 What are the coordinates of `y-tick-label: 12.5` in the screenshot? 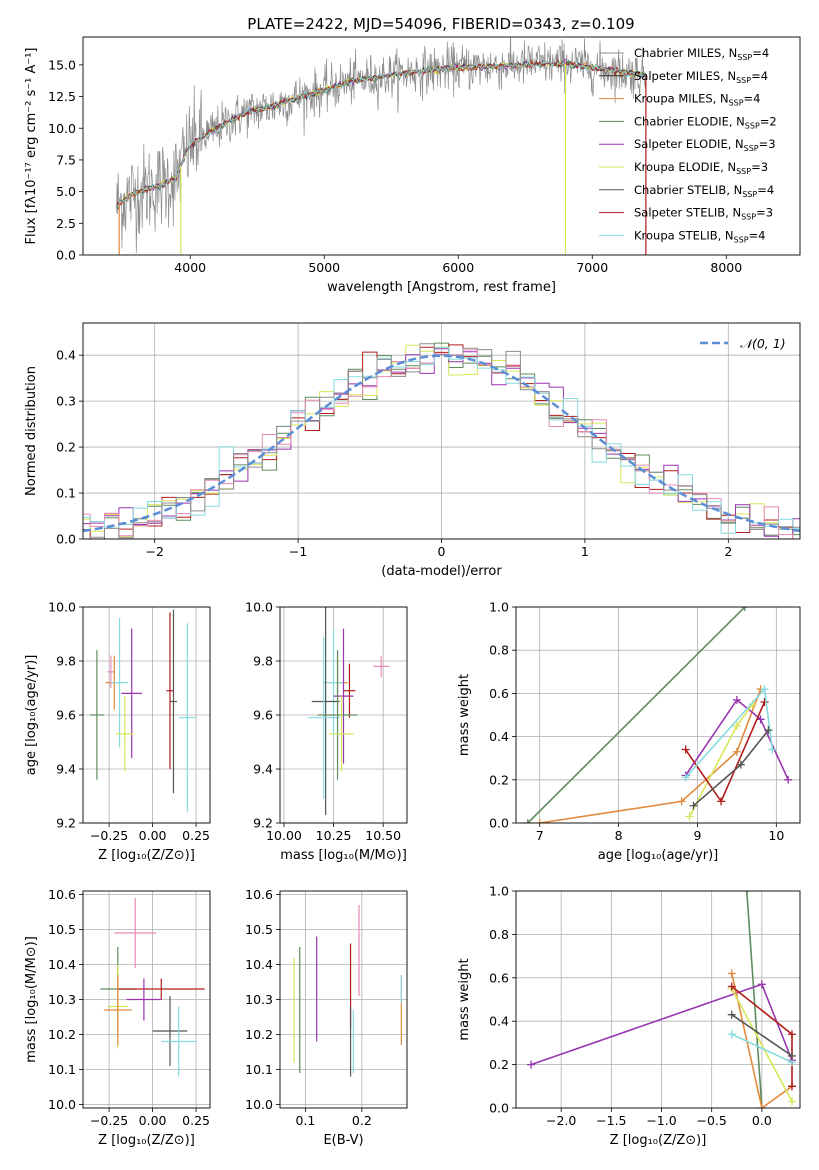 It's located at (62, 96).